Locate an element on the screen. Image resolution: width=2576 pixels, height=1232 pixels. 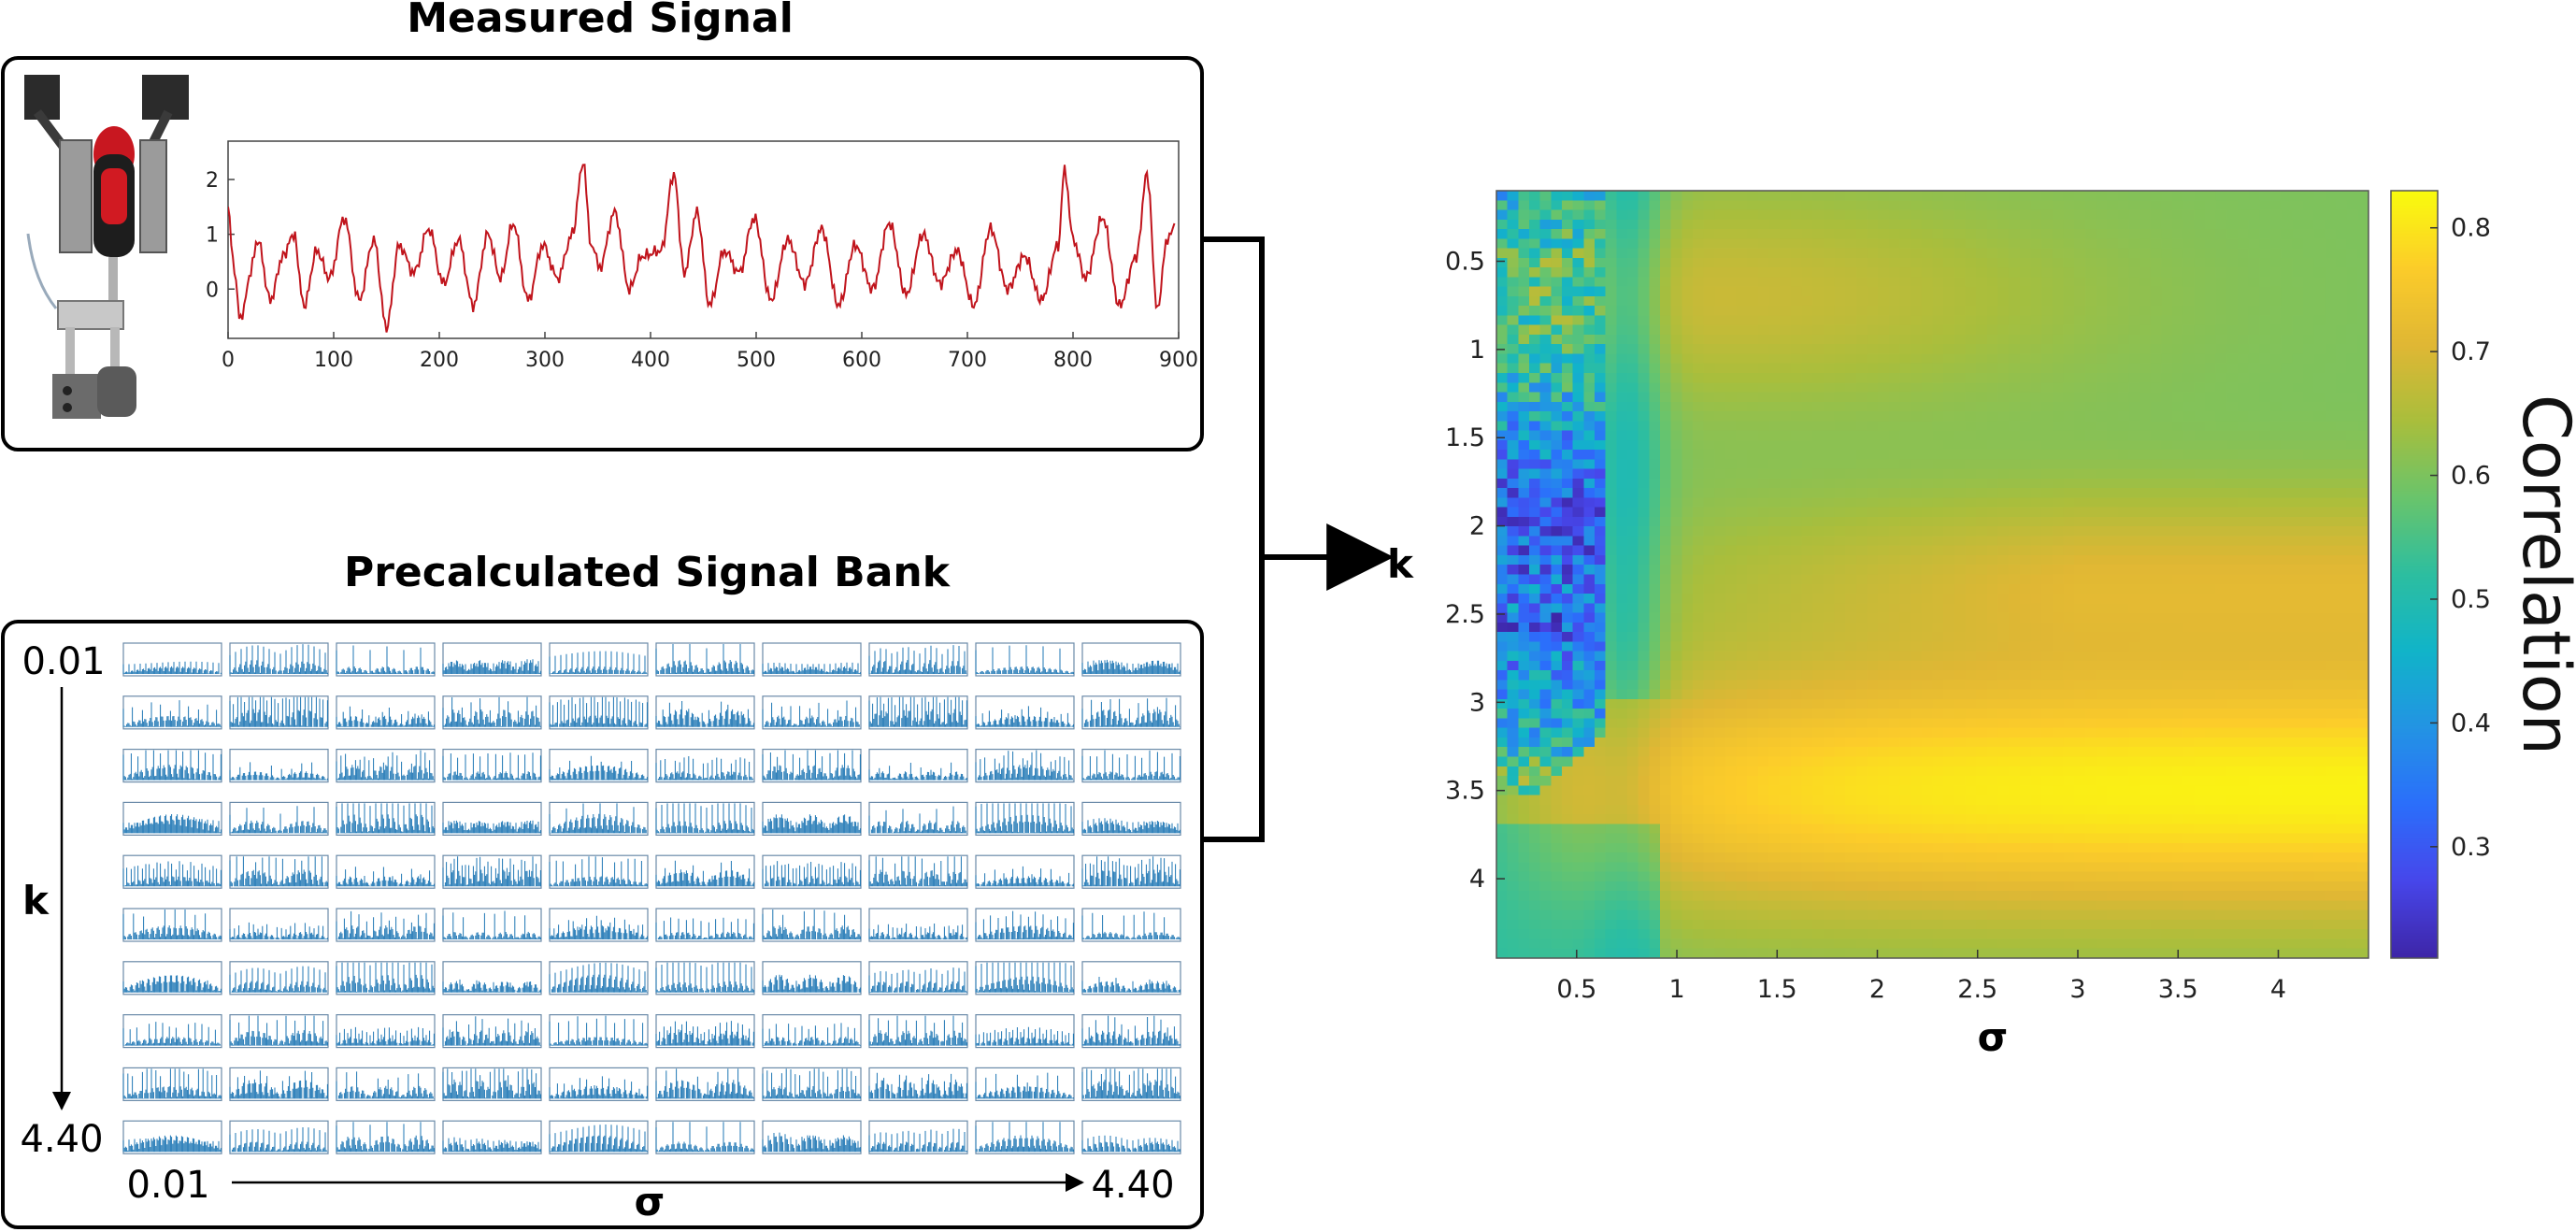
heatmap-y-tick-label: 1 is located at coordinates (1477, 350).